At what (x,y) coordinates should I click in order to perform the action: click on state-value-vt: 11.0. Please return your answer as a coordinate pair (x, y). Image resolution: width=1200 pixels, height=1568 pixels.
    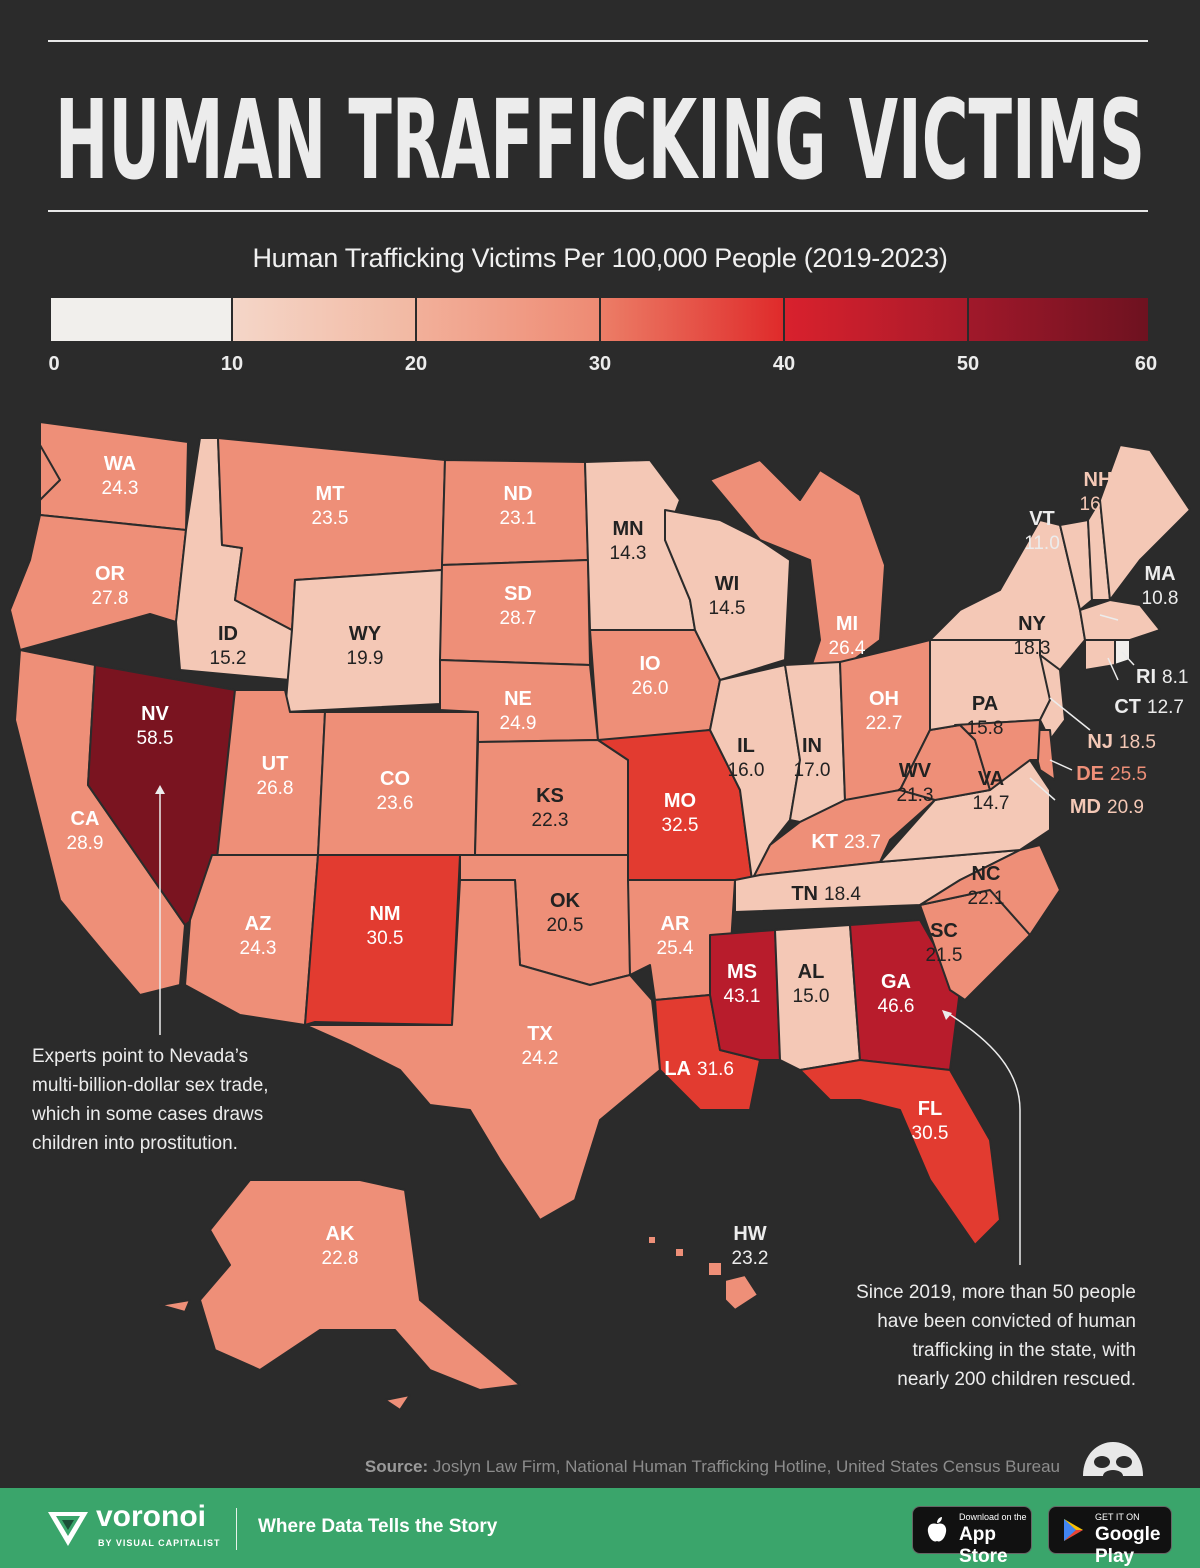
    Looking at the image, I should click on (1042, 543).